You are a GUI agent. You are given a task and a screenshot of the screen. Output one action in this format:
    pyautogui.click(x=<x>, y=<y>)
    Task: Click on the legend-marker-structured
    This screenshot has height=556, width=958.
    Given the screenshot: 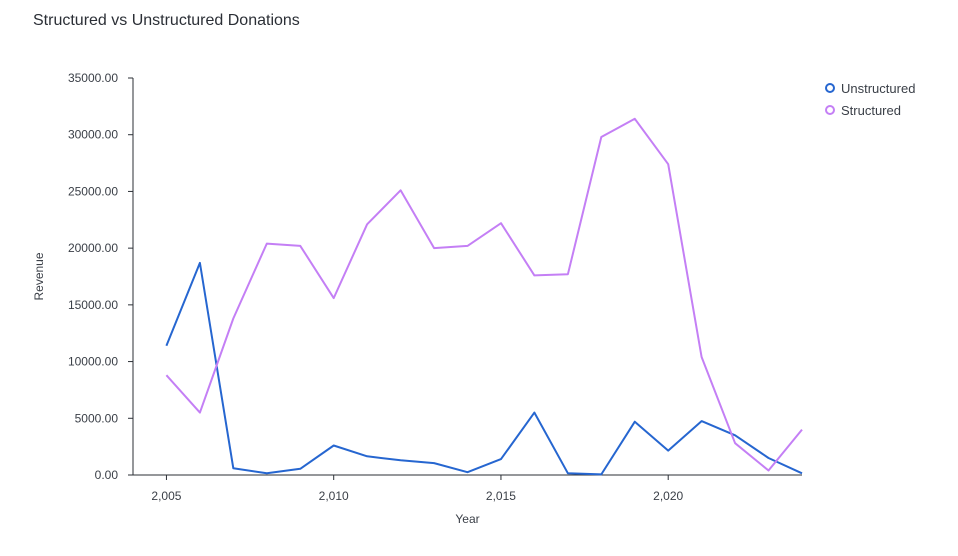 What is the action you would take?
    pyautogui.click(x=830, y=110)
    